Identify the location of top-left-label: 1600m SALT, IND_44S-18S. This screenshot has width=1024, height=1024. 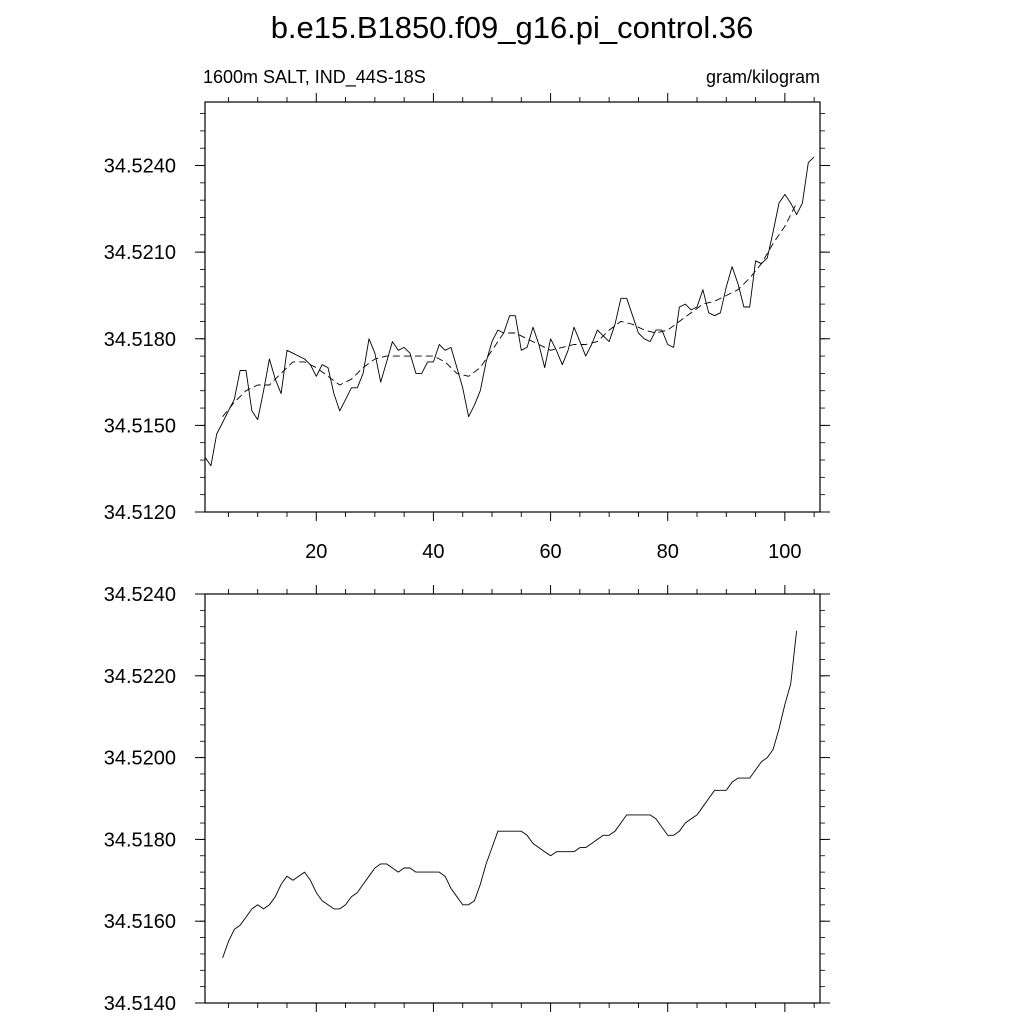
(314, 77).